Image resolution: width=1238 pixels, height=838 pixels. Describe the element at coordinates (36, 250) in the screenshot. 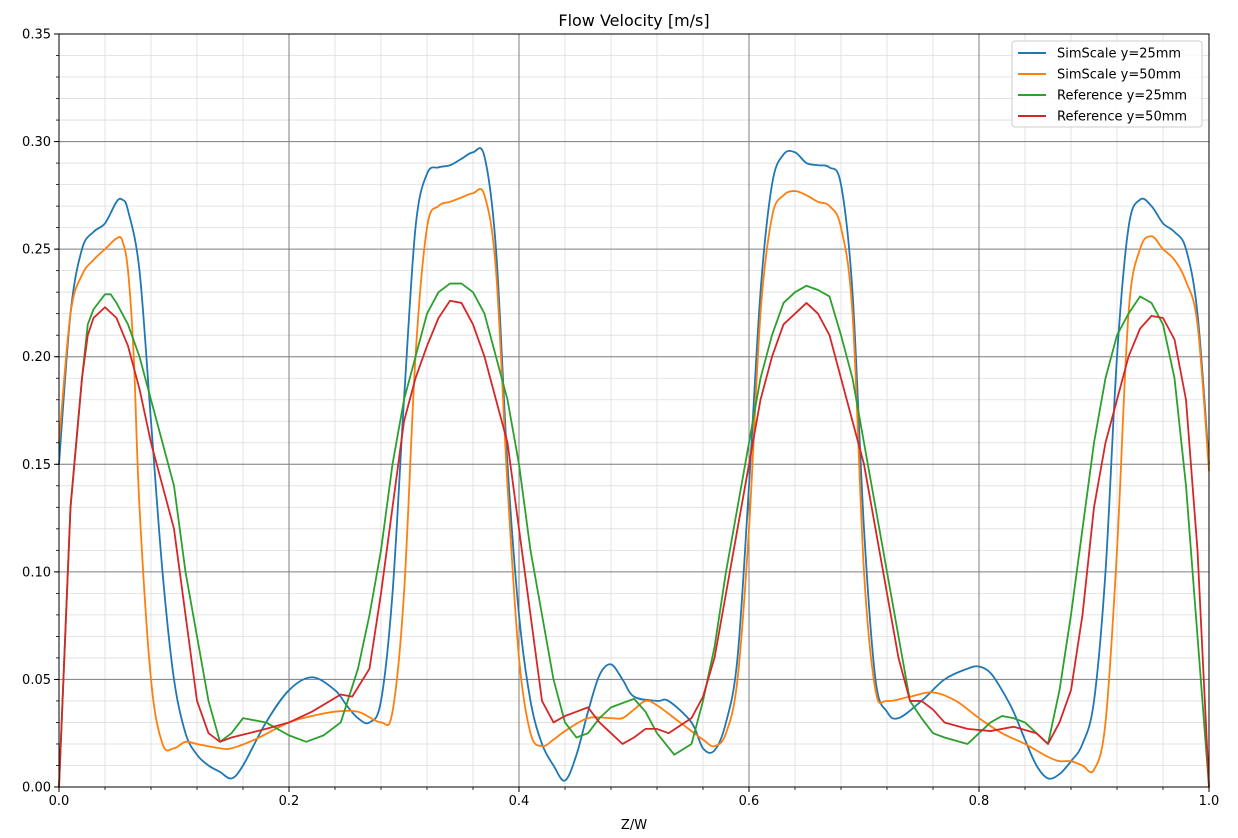

I see `y-tick-label: 0.25` at that location.